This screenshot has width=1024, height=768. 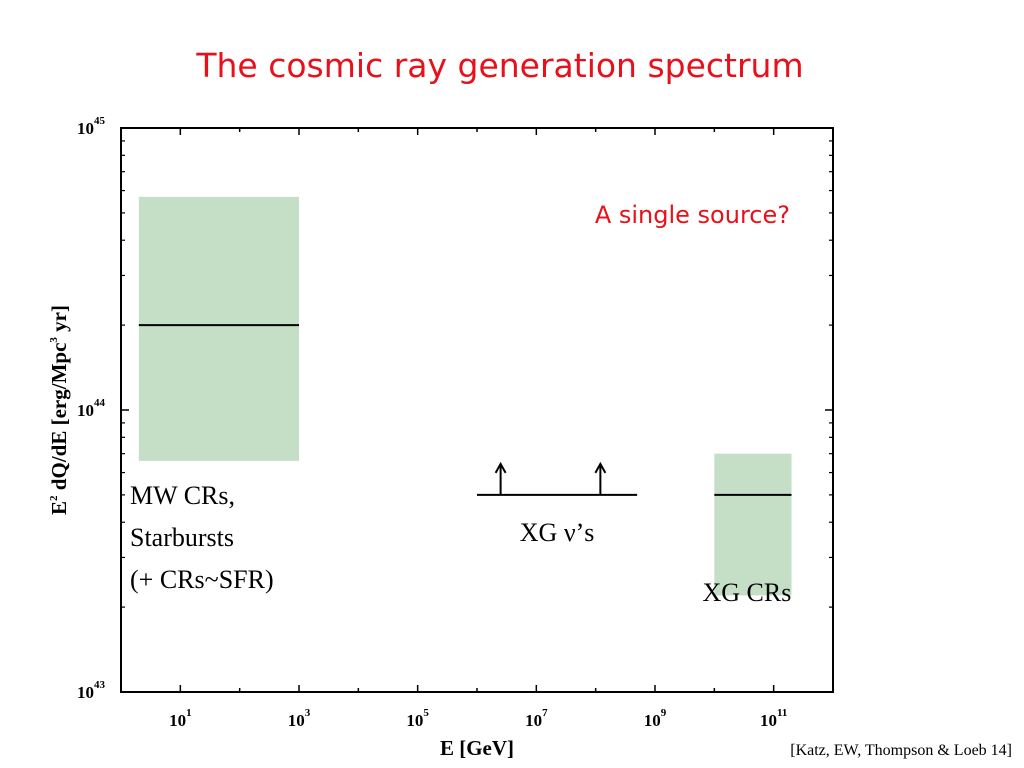 I want to click on label-mw-crs-line: Starbursts, so click(x=182, y=537).